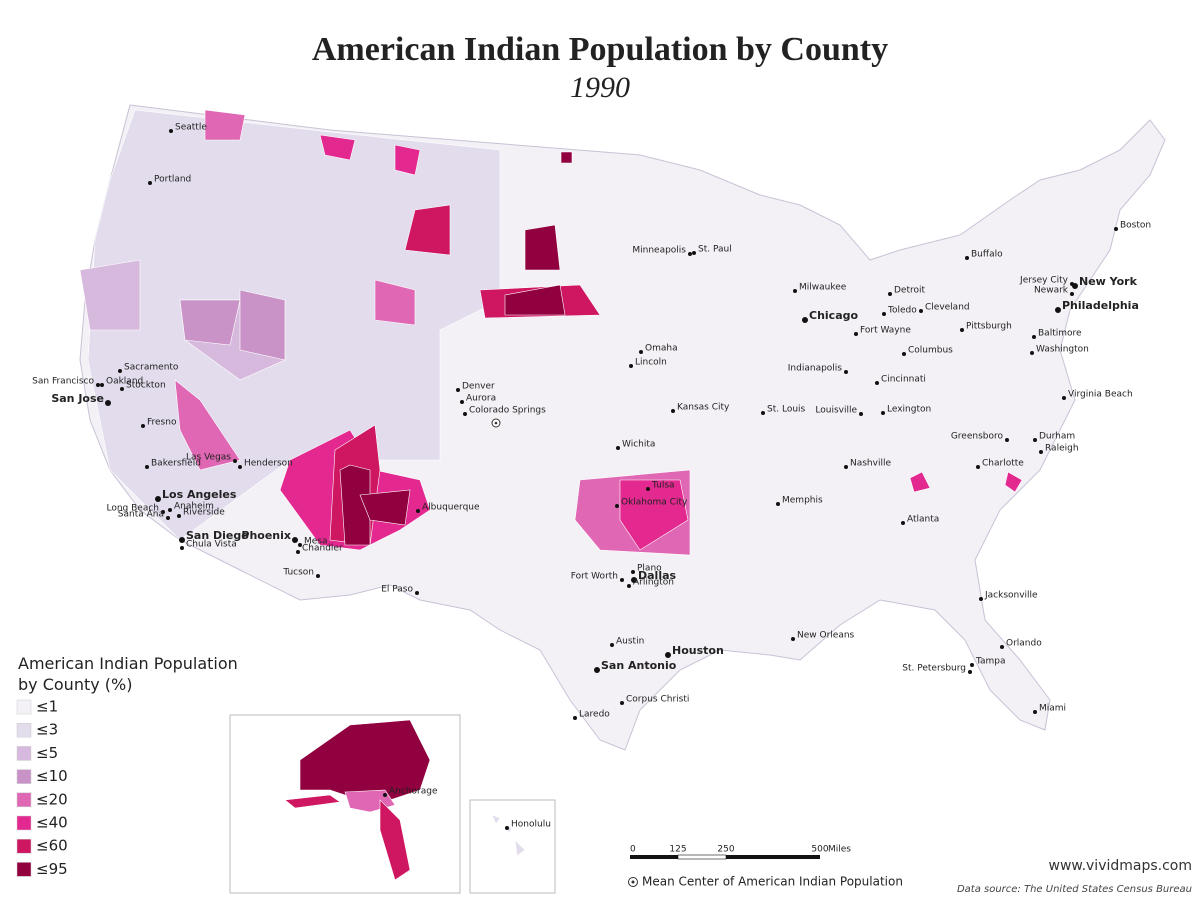  I want to click on city-label: Raleigh, so click(1062, 449).